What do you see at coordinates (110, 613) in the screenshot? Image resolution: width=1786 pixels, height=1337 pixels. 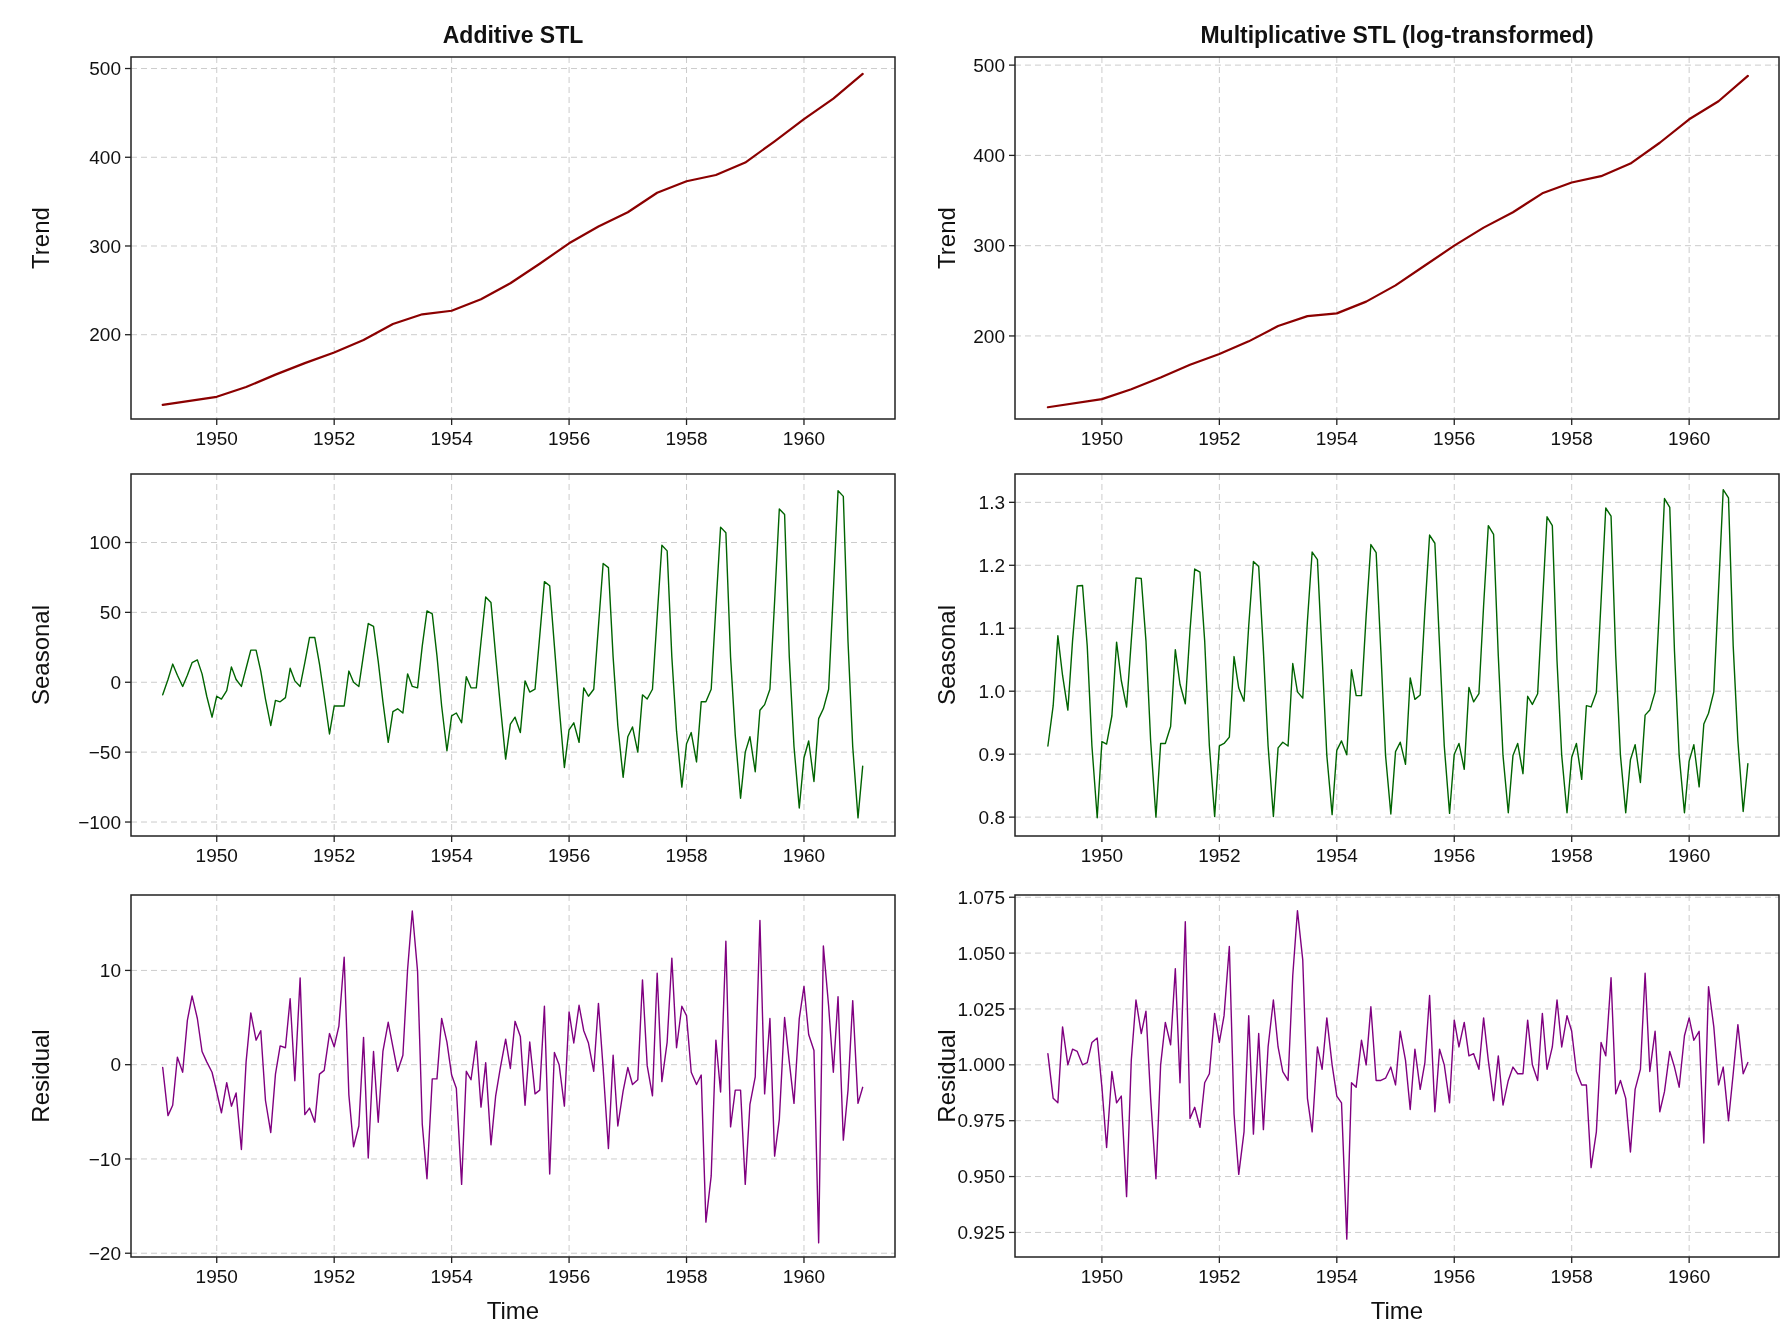 I see `y-tick-label: 50` at bounding box center [110, 613].